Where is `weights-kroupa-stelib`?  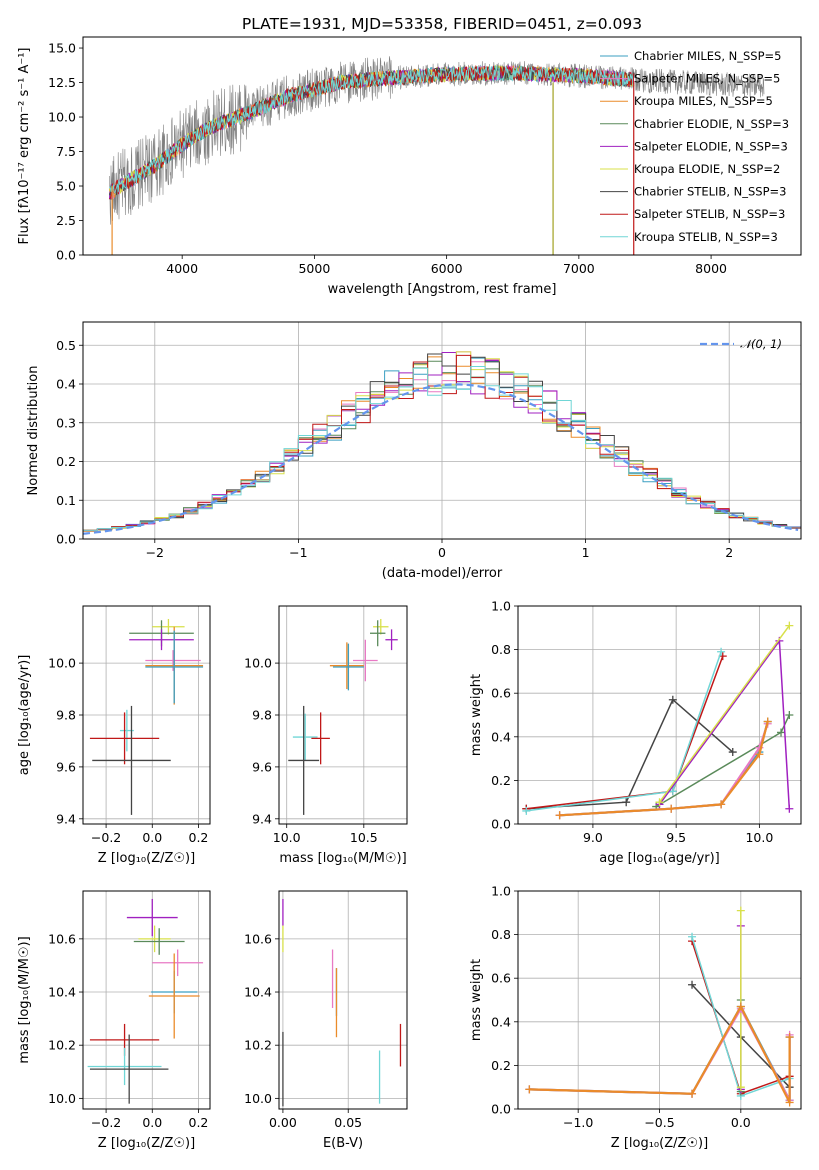
weights-kroupa-stelib is located at coordinates (624, 731).